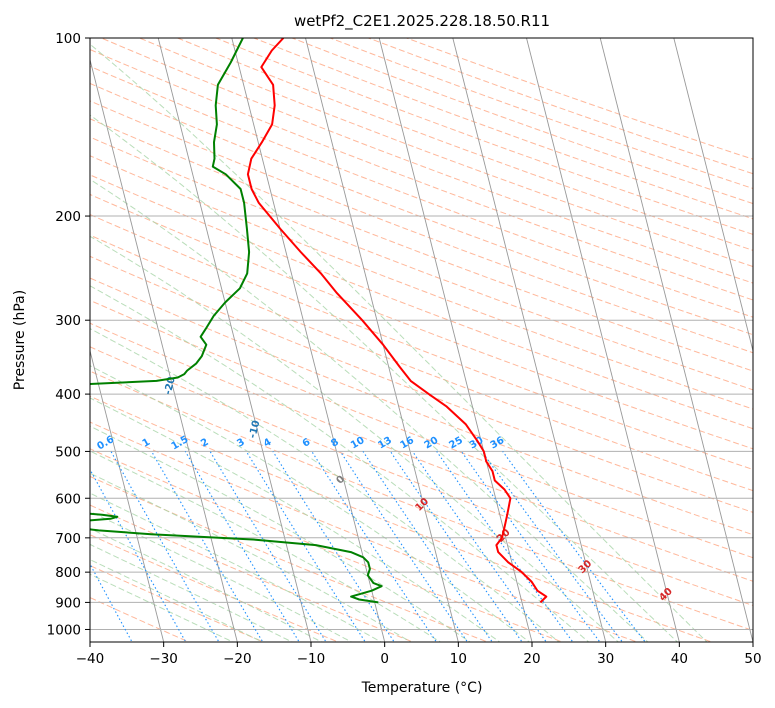  Describe the element at coordinates (307, 443) in the screenshot. I see `mixing-ratio-label: 6` at that location.